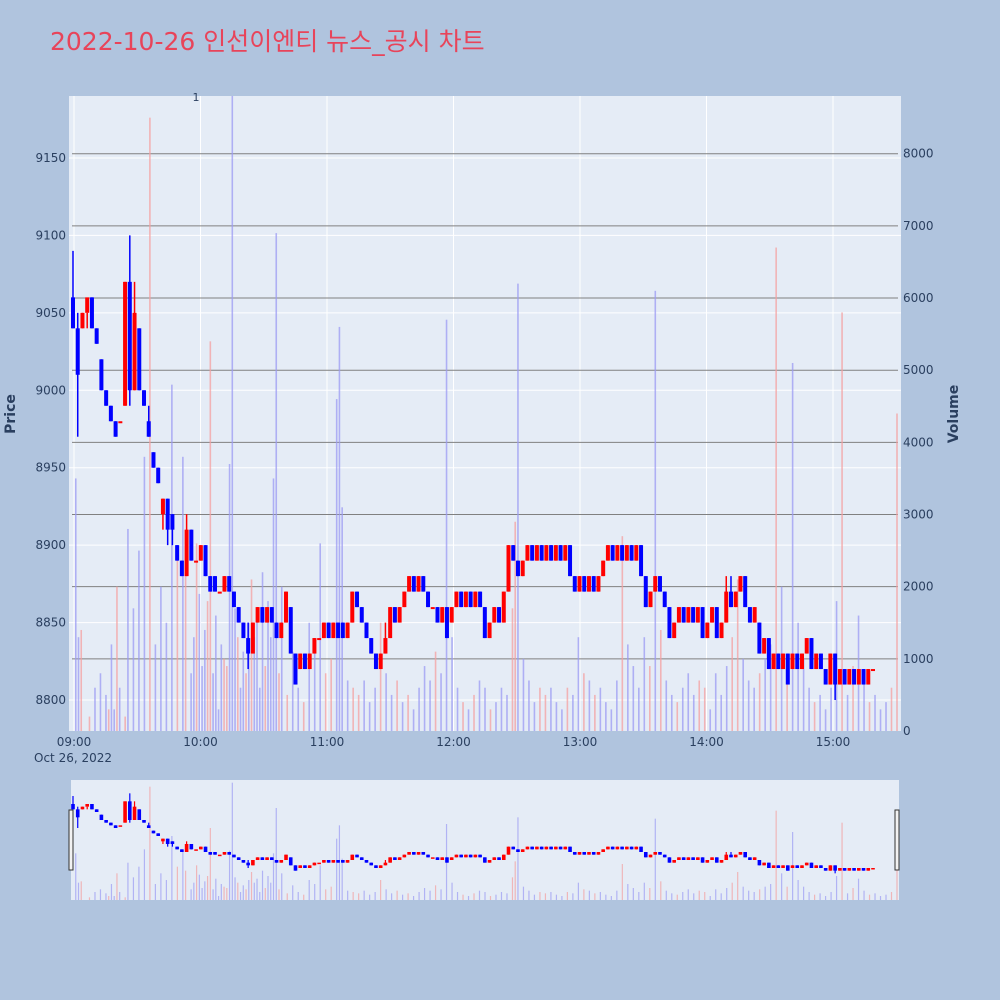 The height and width of the screenshot is (1000, 1000). Describe the element at coordinates (706, 742) in the screenshot. I see `time-tick-label: 14:00` at that location.